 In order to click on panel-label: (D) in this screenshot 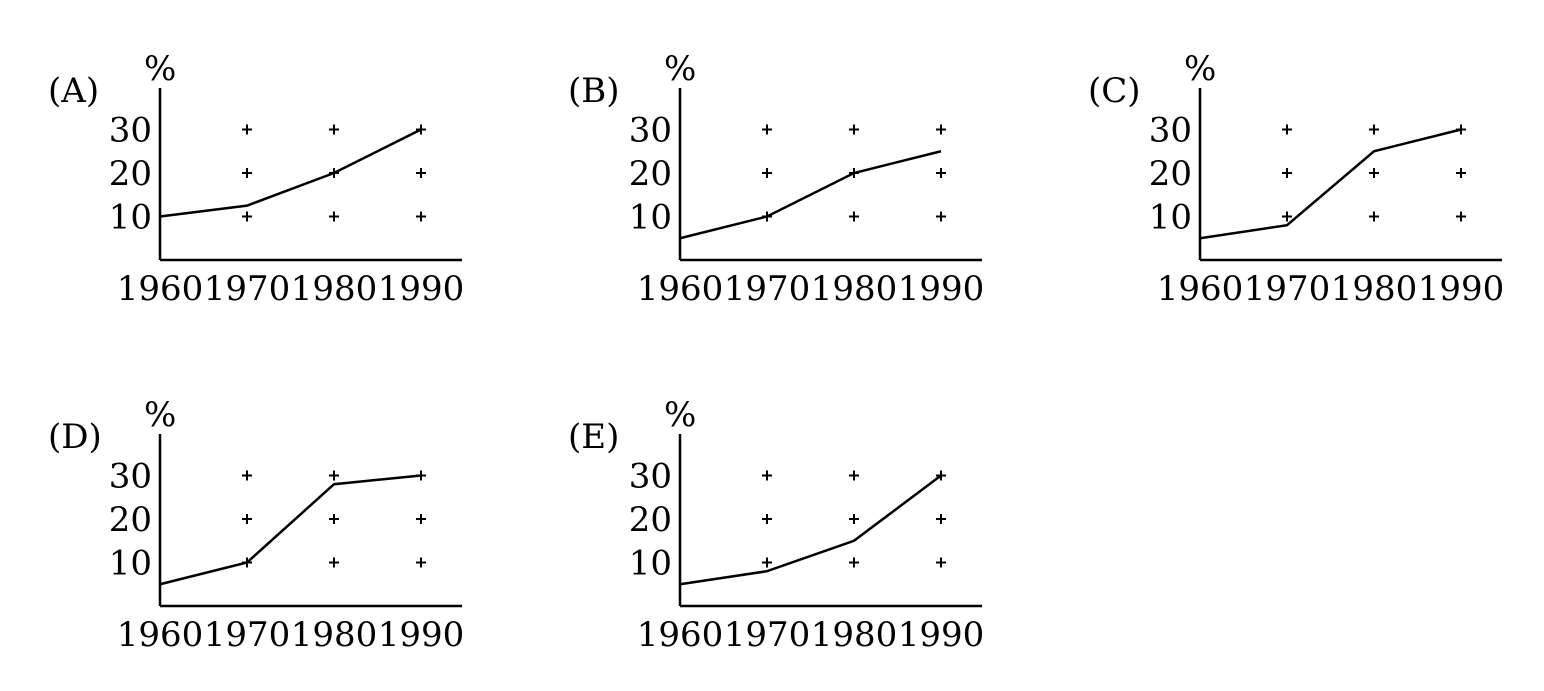, I will do `click(75, 437)`.